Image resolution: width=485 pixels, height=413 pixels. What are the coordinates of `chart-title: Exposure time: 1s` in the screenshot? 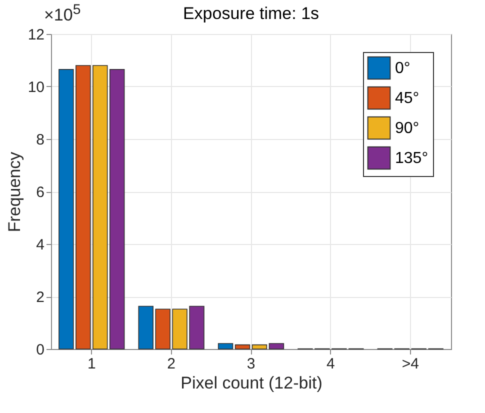 It's located at (251, 13).